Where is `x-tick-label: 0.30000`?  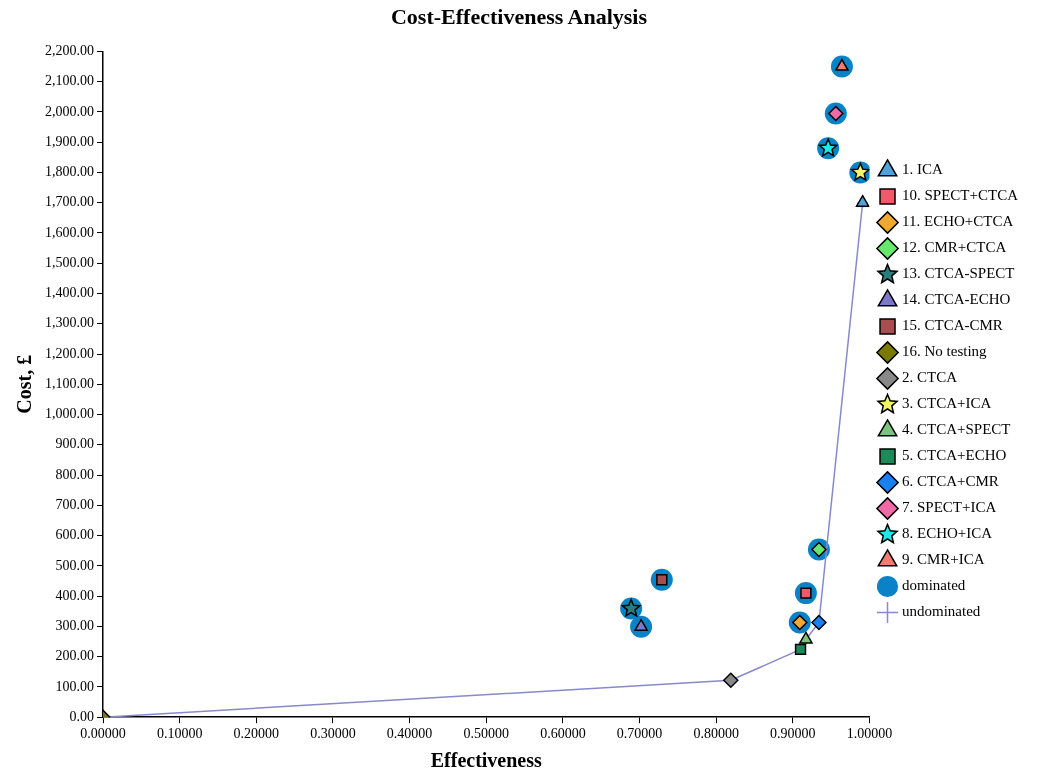 x-tick-label: 0.30000 is located at coordinates (333, 734).